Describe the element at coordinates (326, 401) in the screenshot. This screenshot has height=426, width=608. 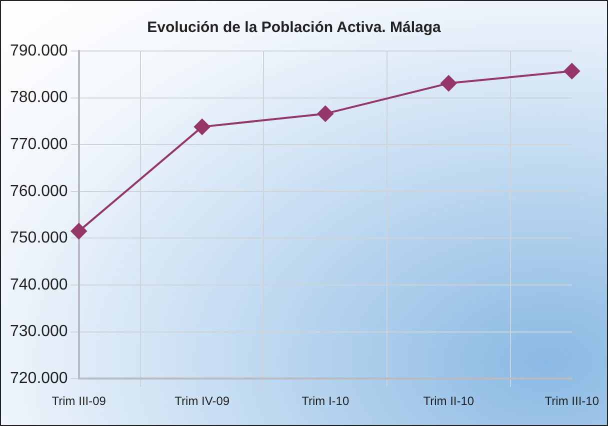
I see `x-tick-label: Trim I-10` at that location.